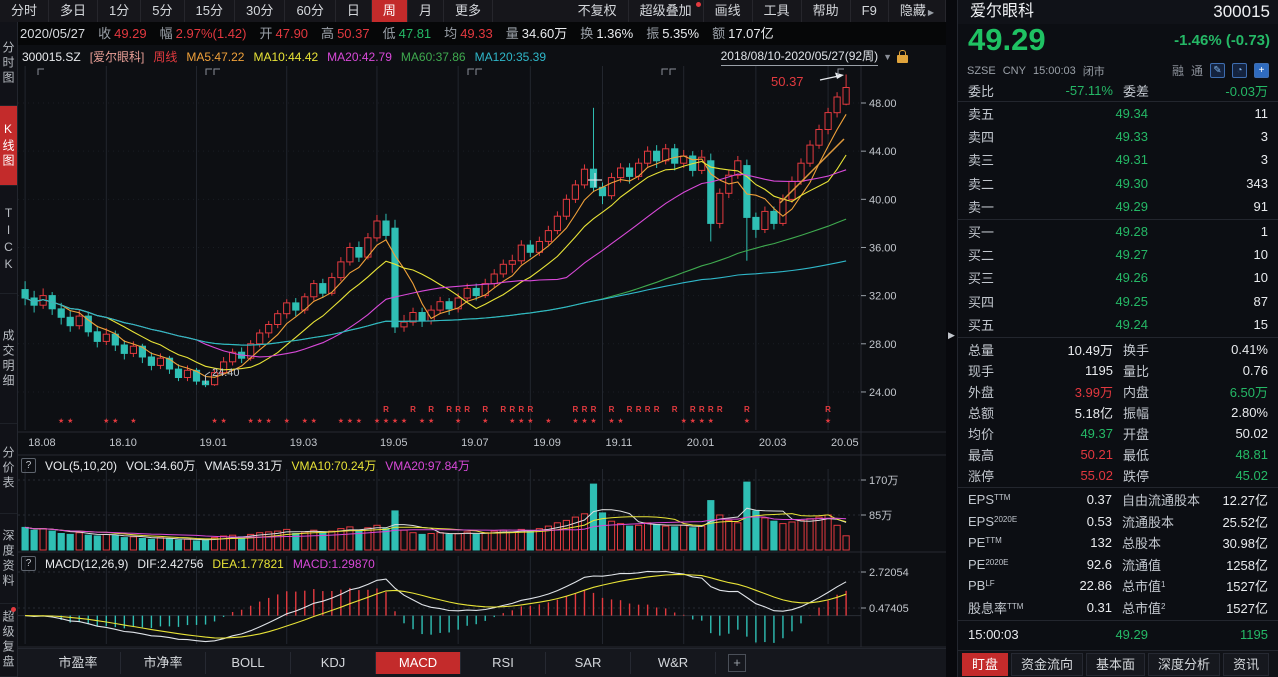  Describe the element at coordinates (81, 465) in the screenshot. I see `volume-label: VOL(5,10,20)` at that location.